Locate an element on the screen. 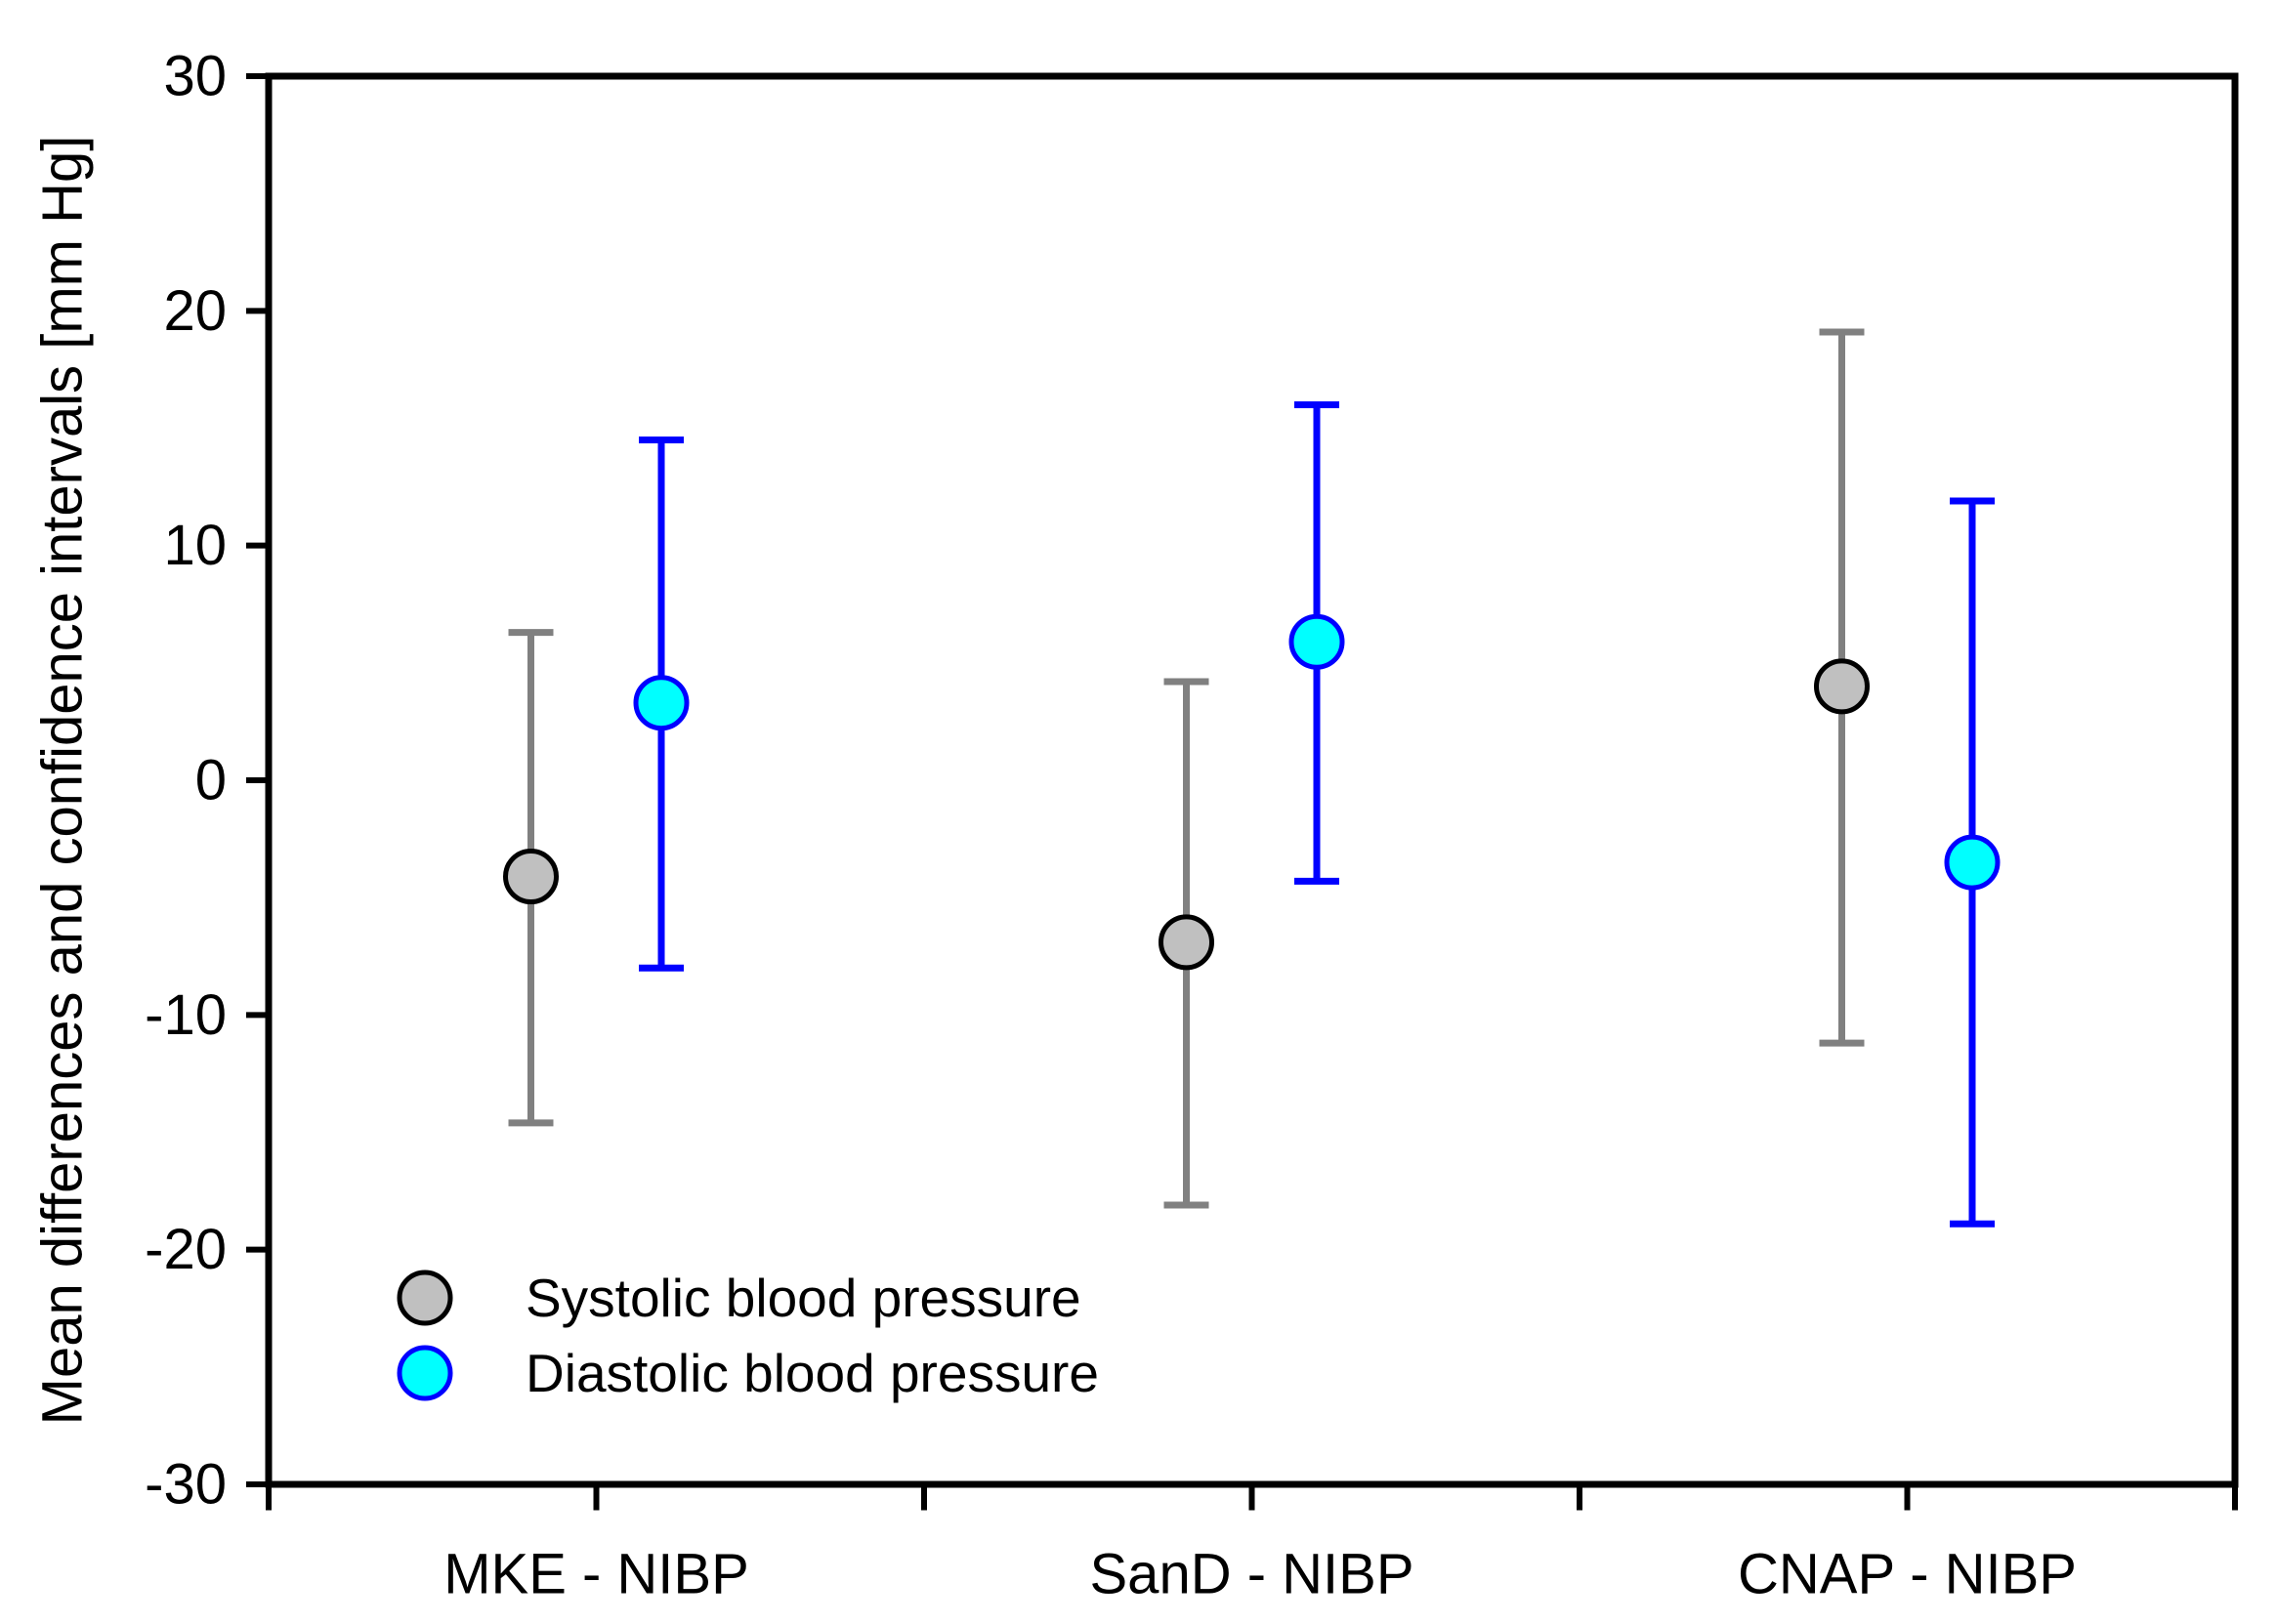  marker-systolic-cnap-nibp is located at coordinates (1842, 687).